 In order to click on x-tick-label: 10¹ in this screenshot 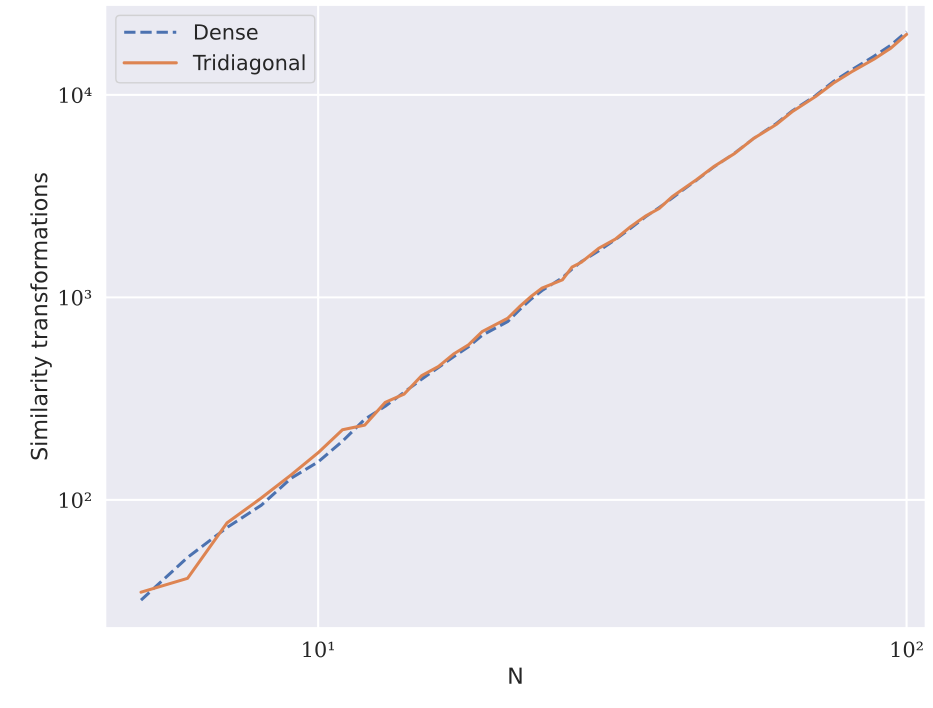, I will do `click(318, 650)`.